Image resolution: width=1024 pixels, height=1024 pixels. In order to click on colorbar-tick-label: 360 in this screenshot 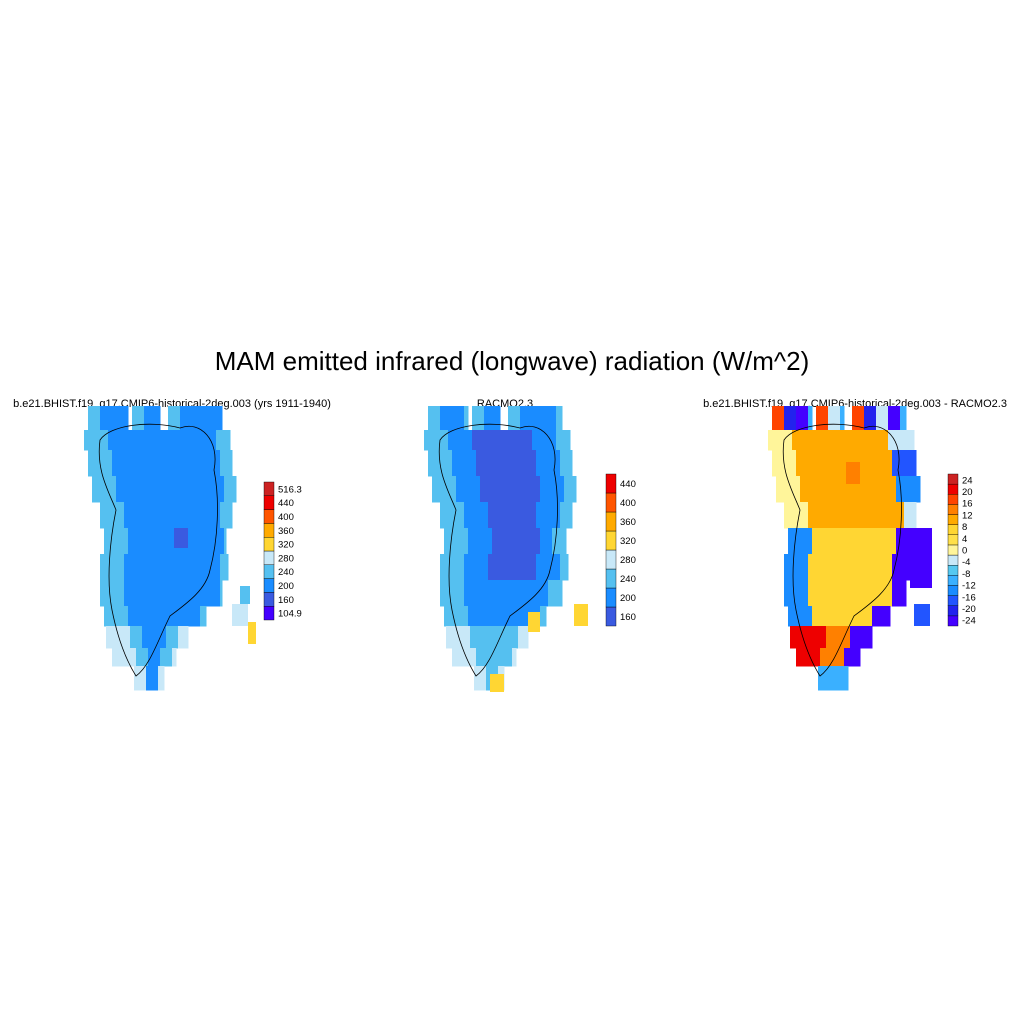, I will do `click(628, 522)`.